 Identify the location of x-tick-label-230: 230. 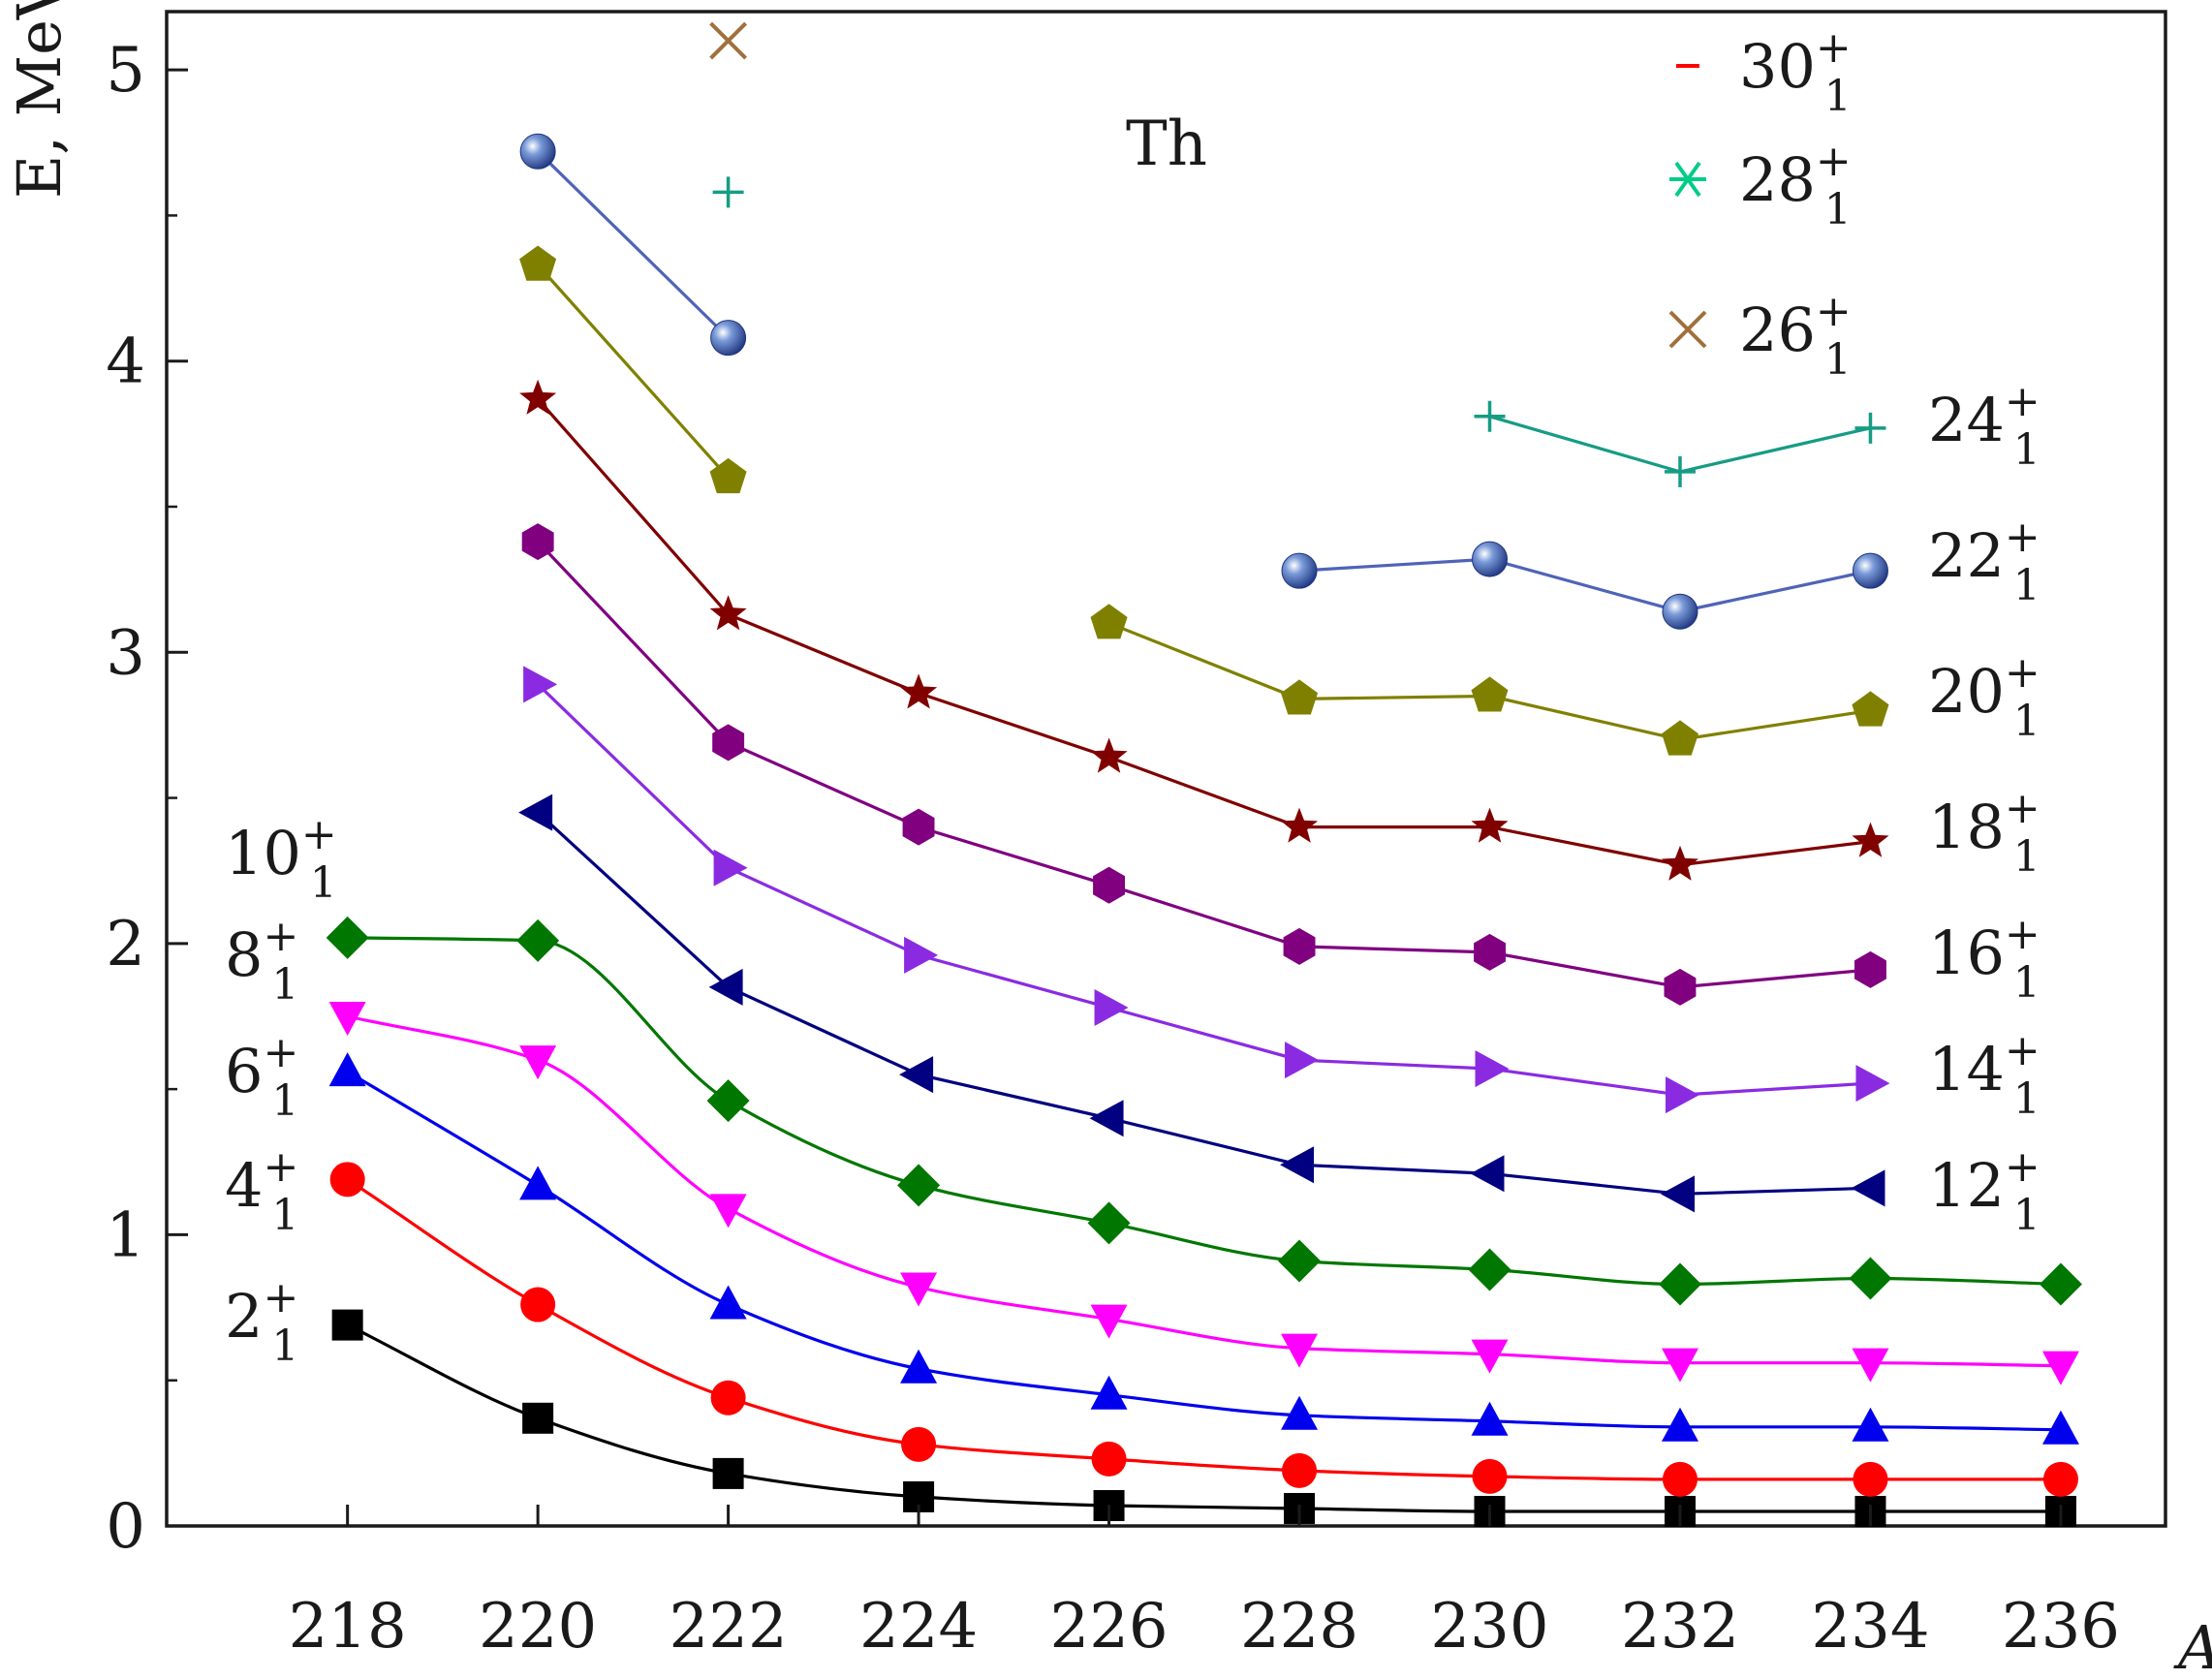
(1489, 1627).